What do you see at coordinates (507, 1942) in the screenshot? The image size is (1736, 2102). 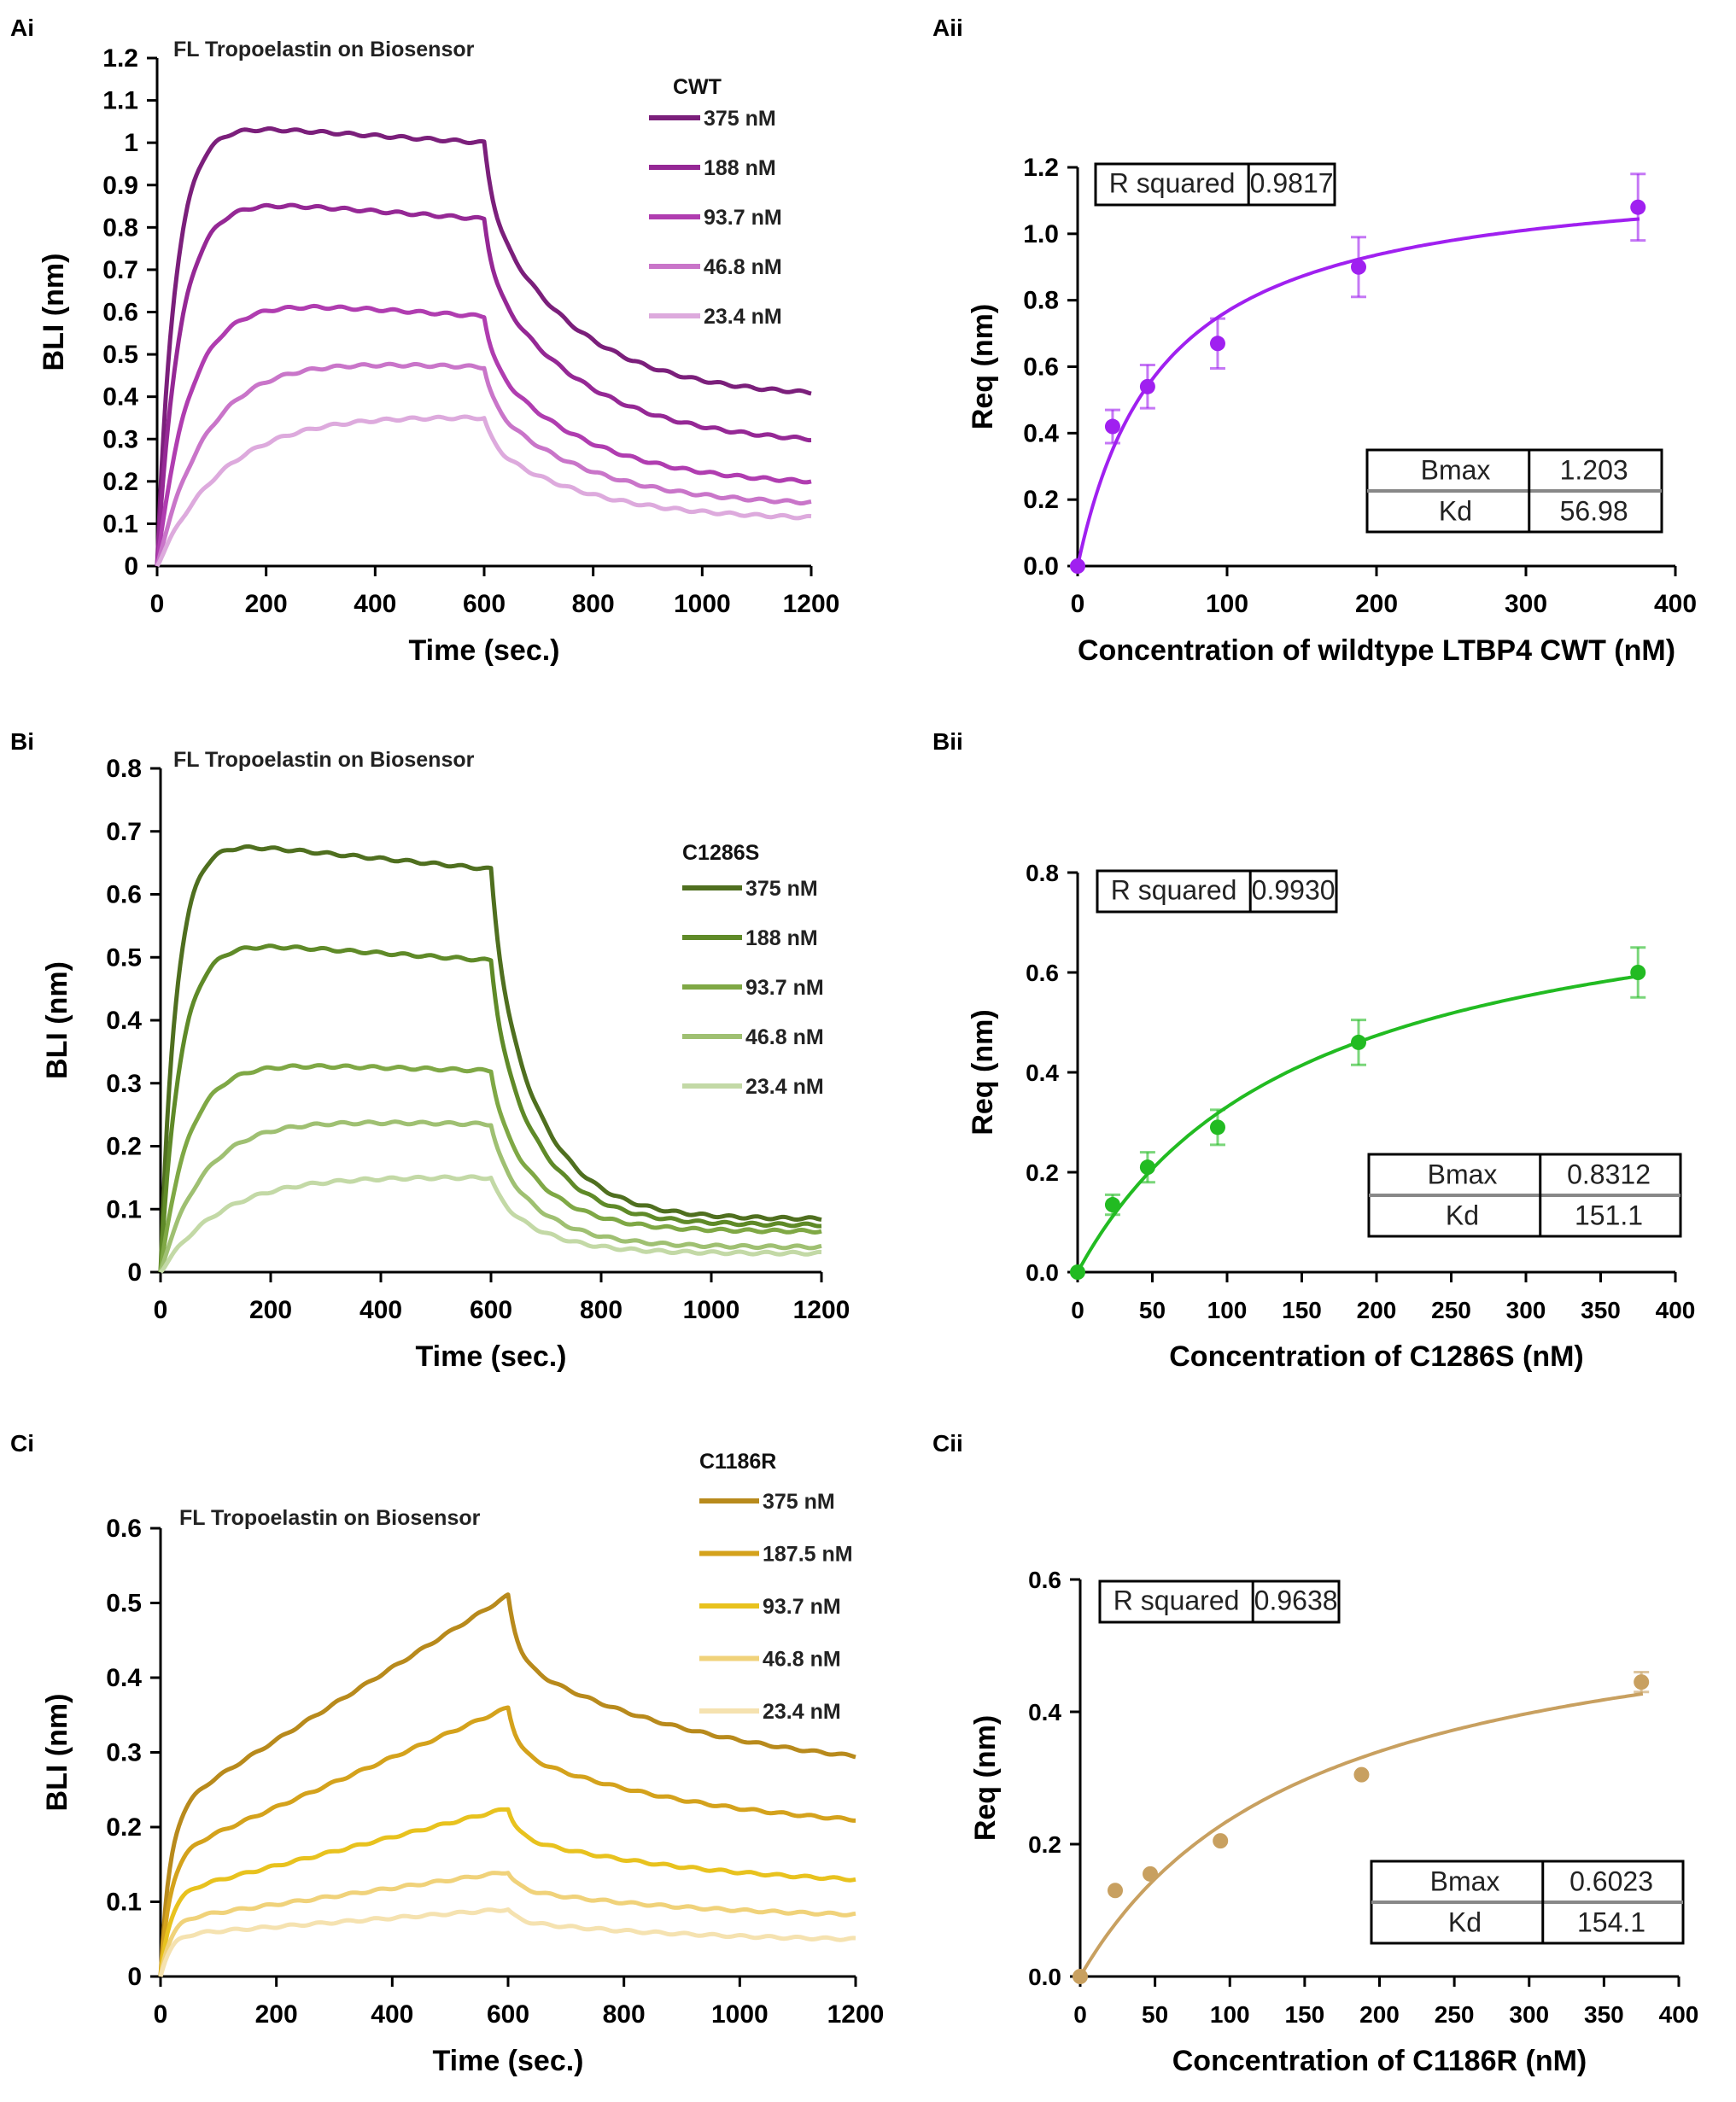 I see `series-line-23-4-nm` at bounding box center [507, 1942].